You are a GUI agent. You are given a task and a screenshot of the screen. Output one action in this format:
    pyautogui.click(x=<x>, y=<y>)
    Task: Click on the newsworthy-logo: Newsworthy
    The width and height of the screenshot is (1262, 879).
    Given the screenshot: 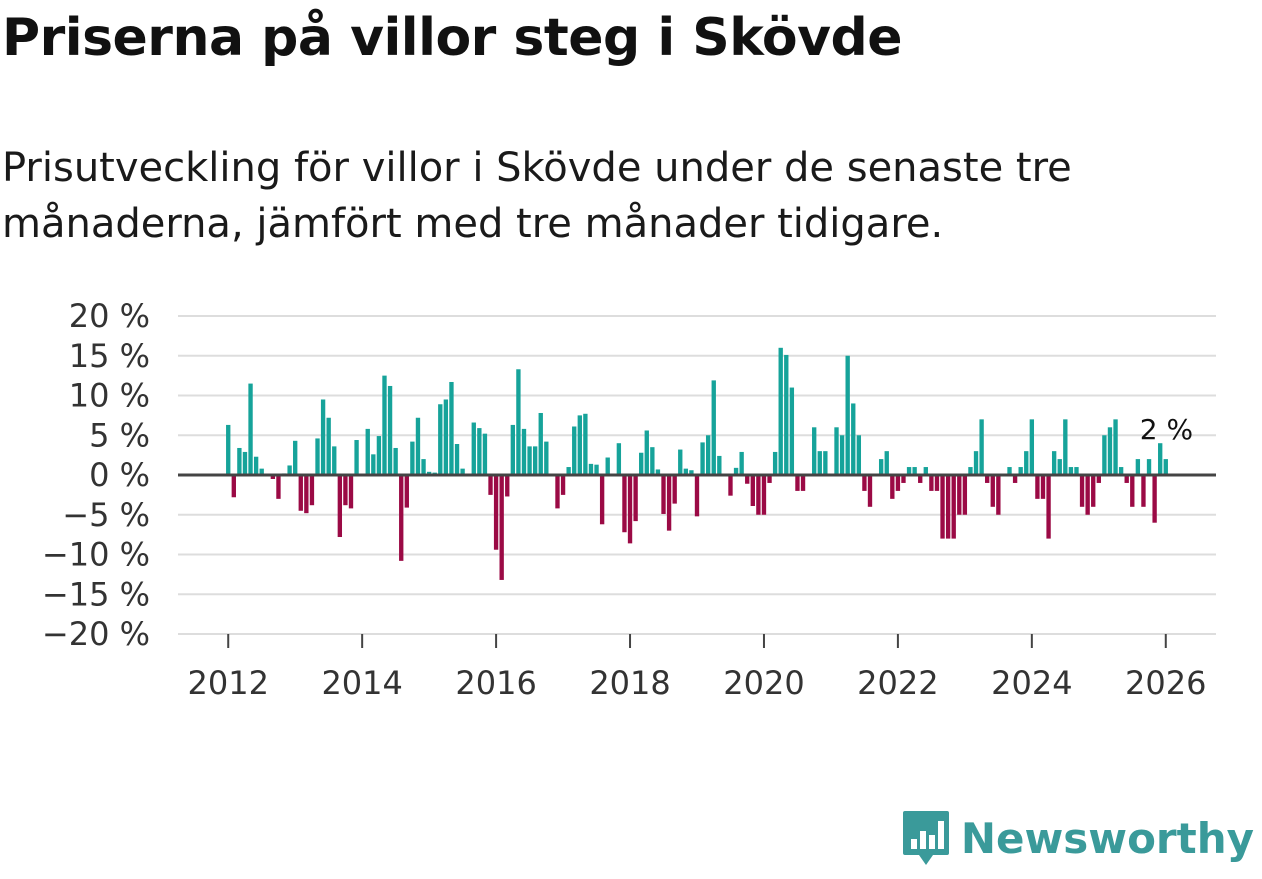 What is the action you would take?
    pyautogui.click(x=1077, y=838)
    